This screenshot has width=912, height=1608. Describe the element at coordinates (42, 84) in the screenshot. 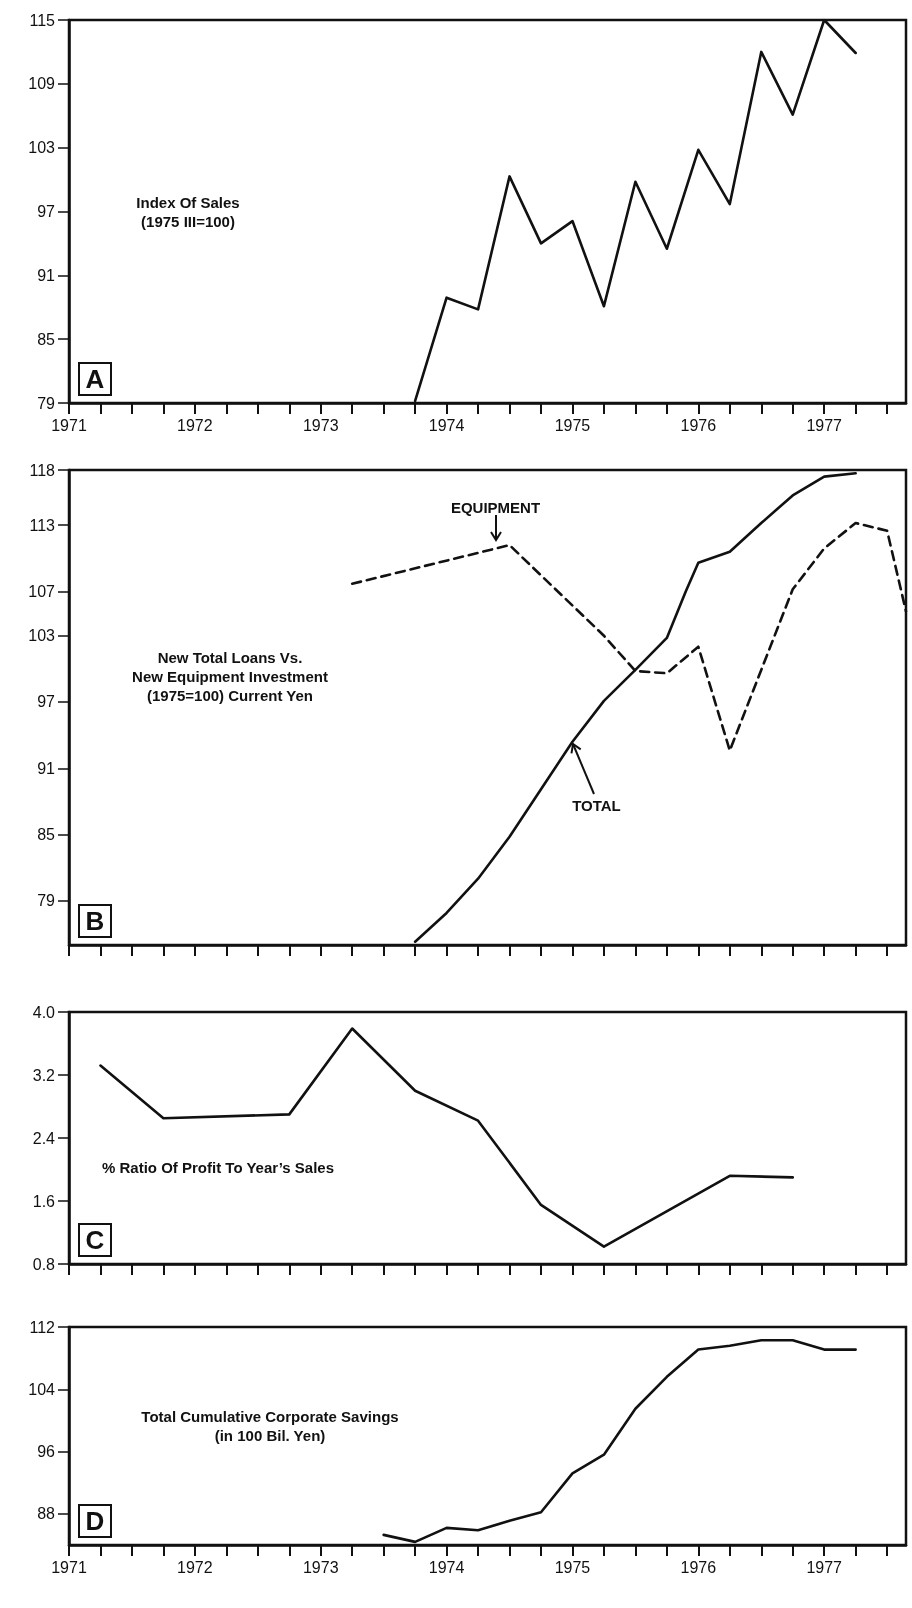

I see `y-tick-label: 109` at that location.